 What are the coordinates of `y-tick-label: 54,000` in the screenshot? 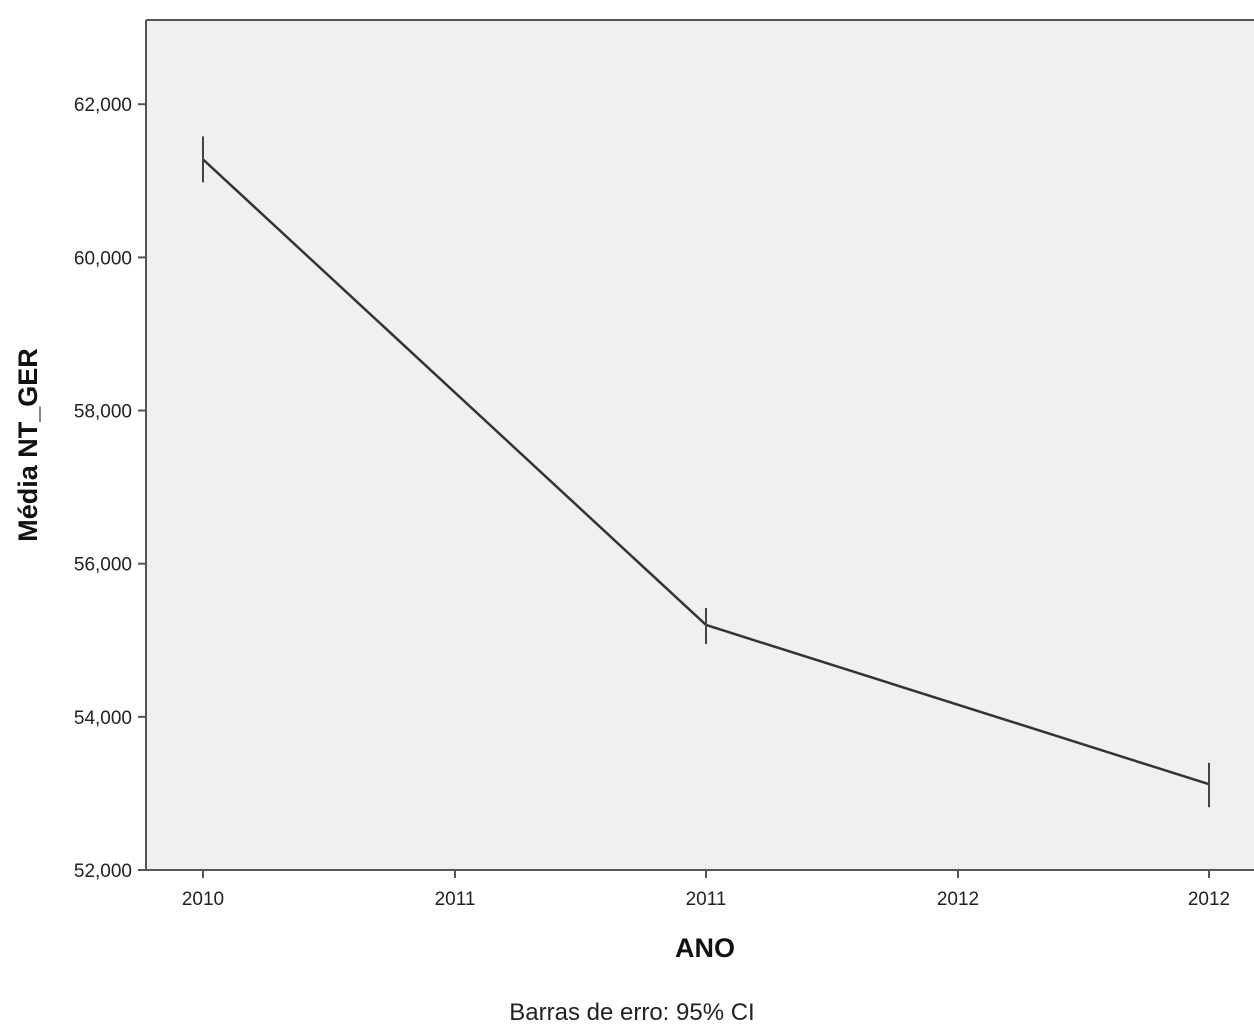 It's located at (103, 718).